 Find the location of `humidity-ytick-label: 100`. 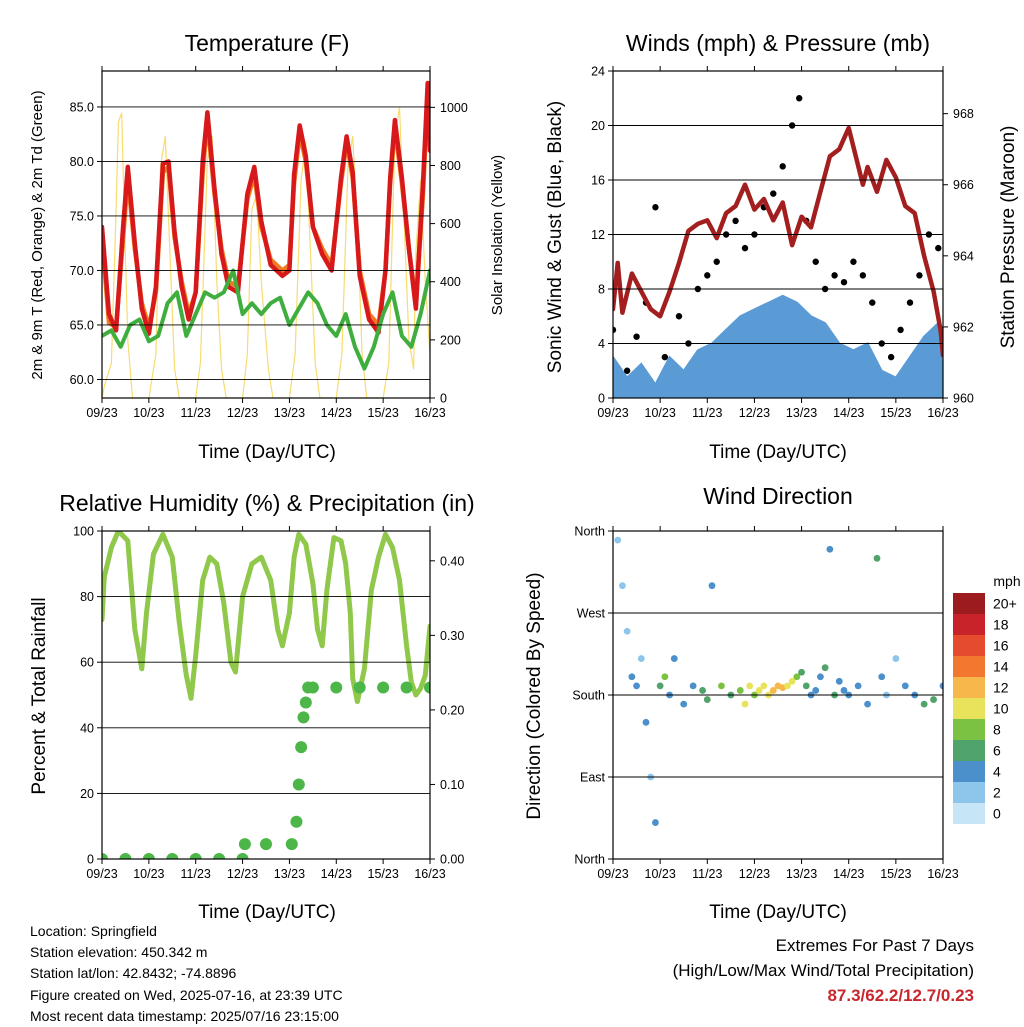

humidity-ytick-label: 100 is located at coordinates (83, 532).